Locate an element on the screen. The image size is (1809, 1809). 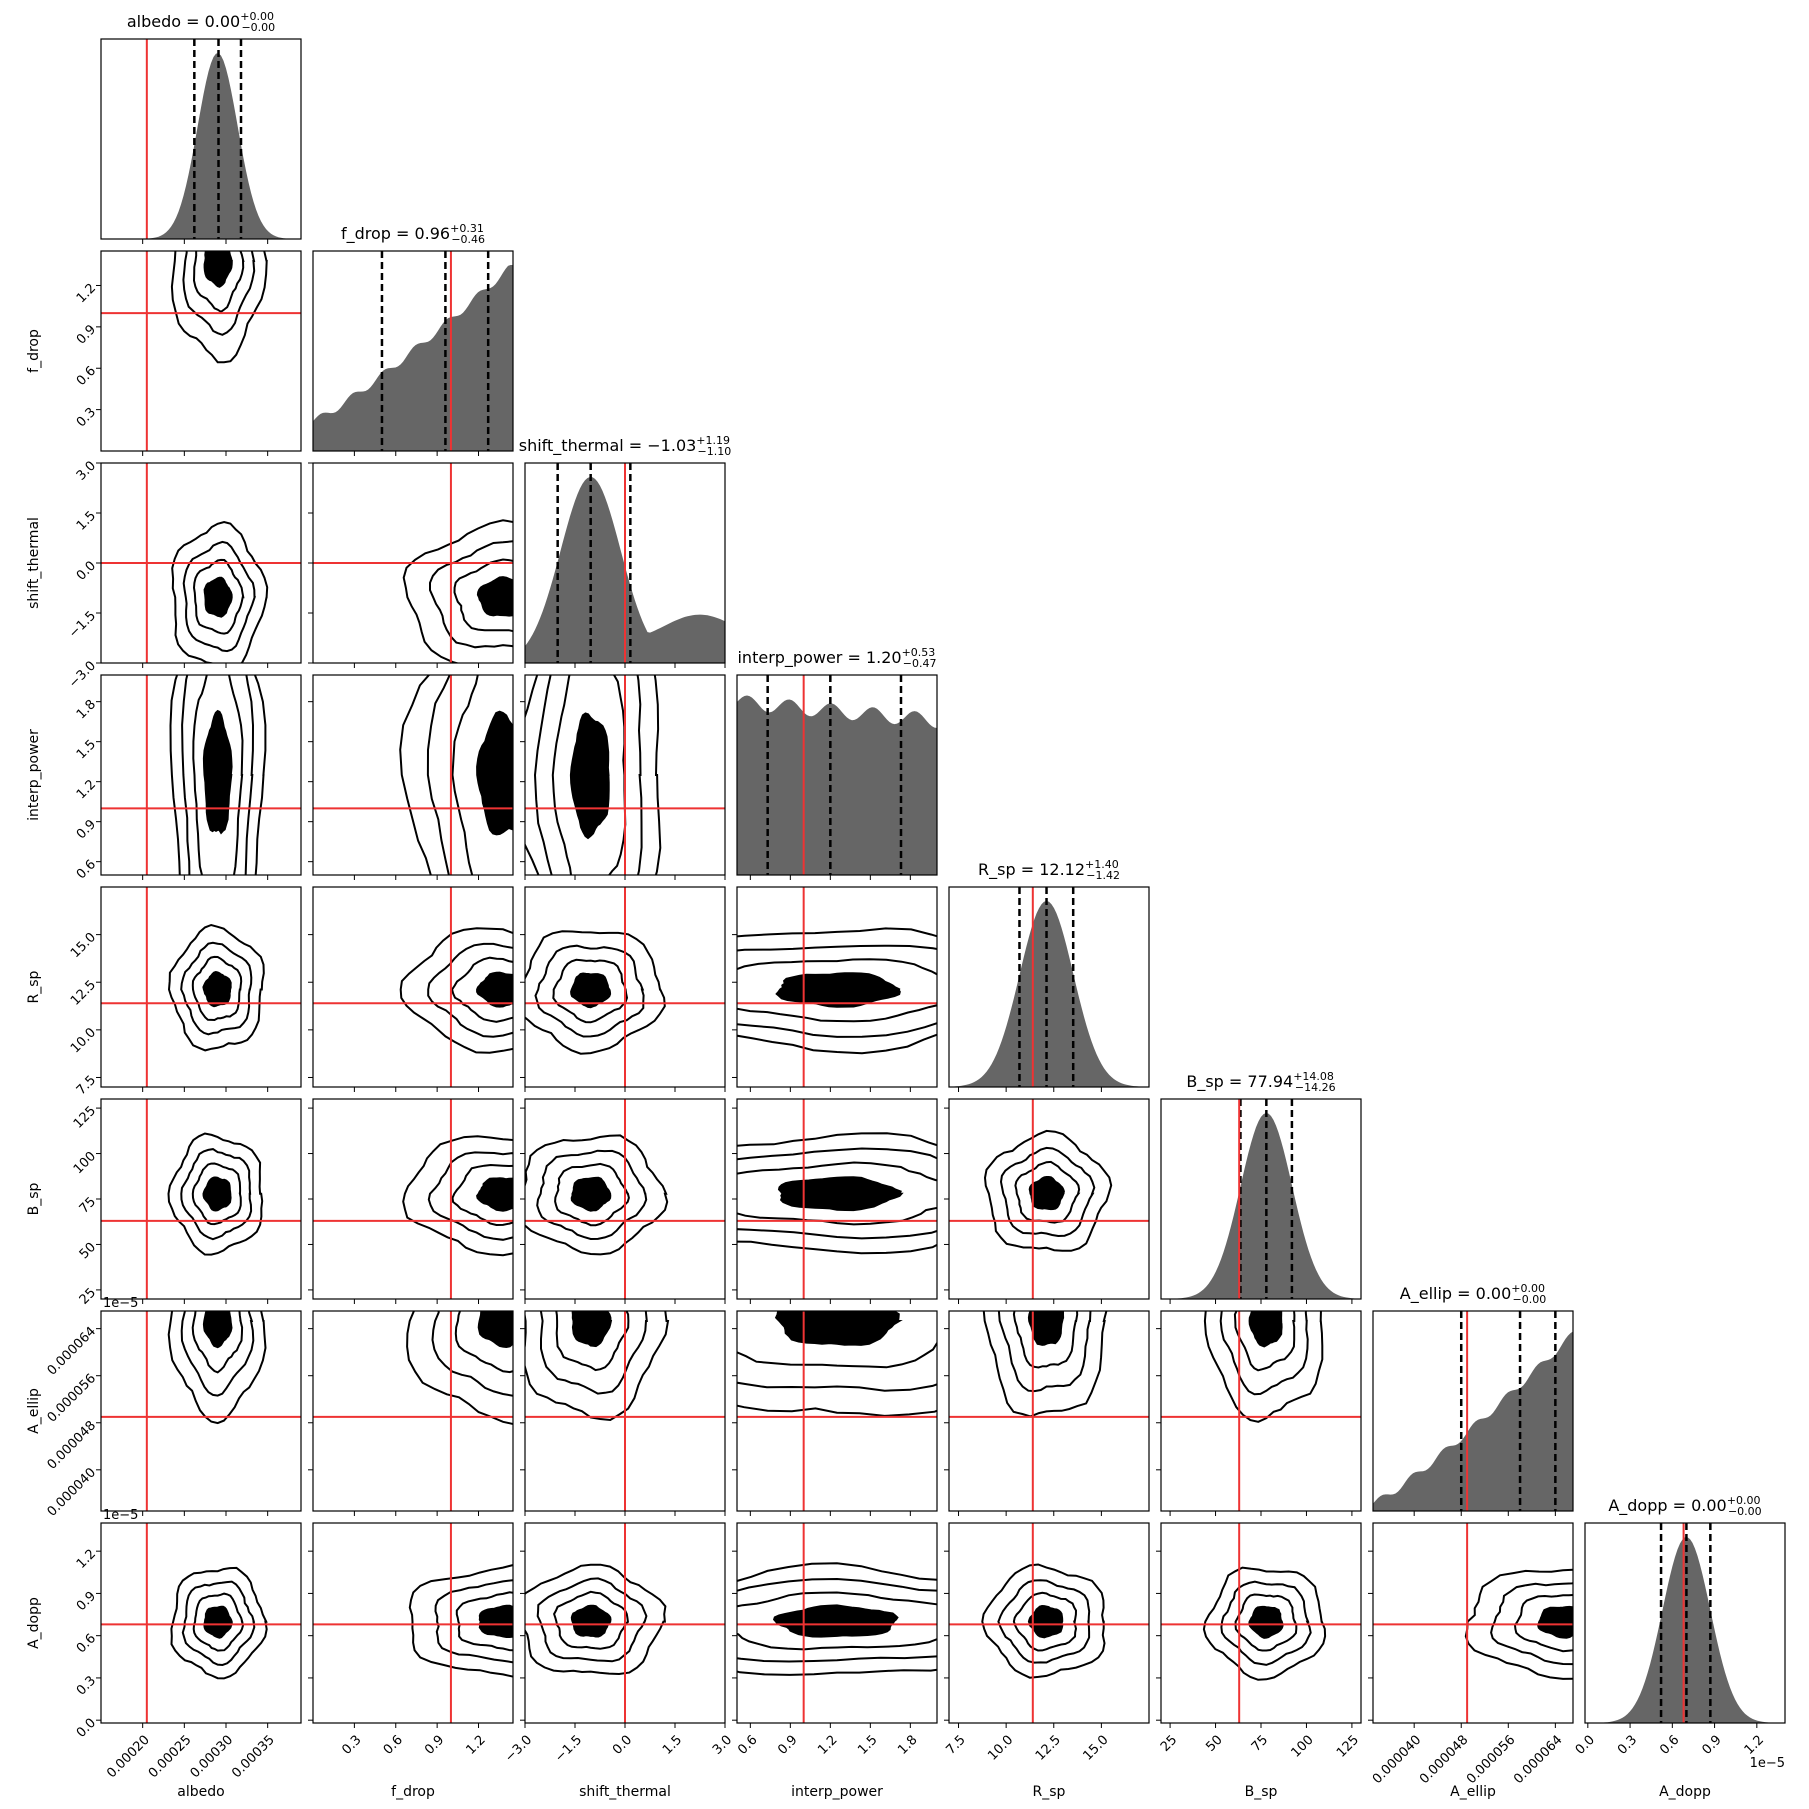
contour-panel-albedo-vs-r-sp: 7.5 10.0 12.5 15.0 is located at coordinates (185, 992).